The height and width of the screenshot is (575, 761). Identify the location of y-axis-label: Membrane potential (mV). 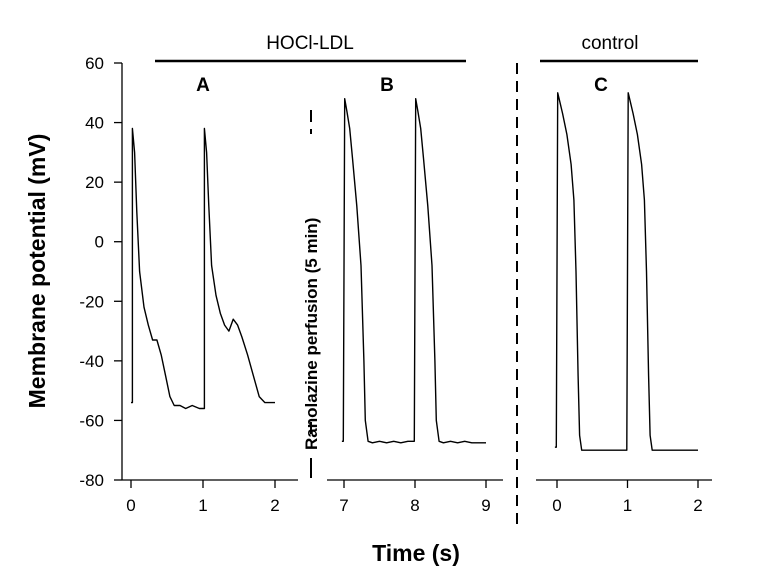
(37, 271).